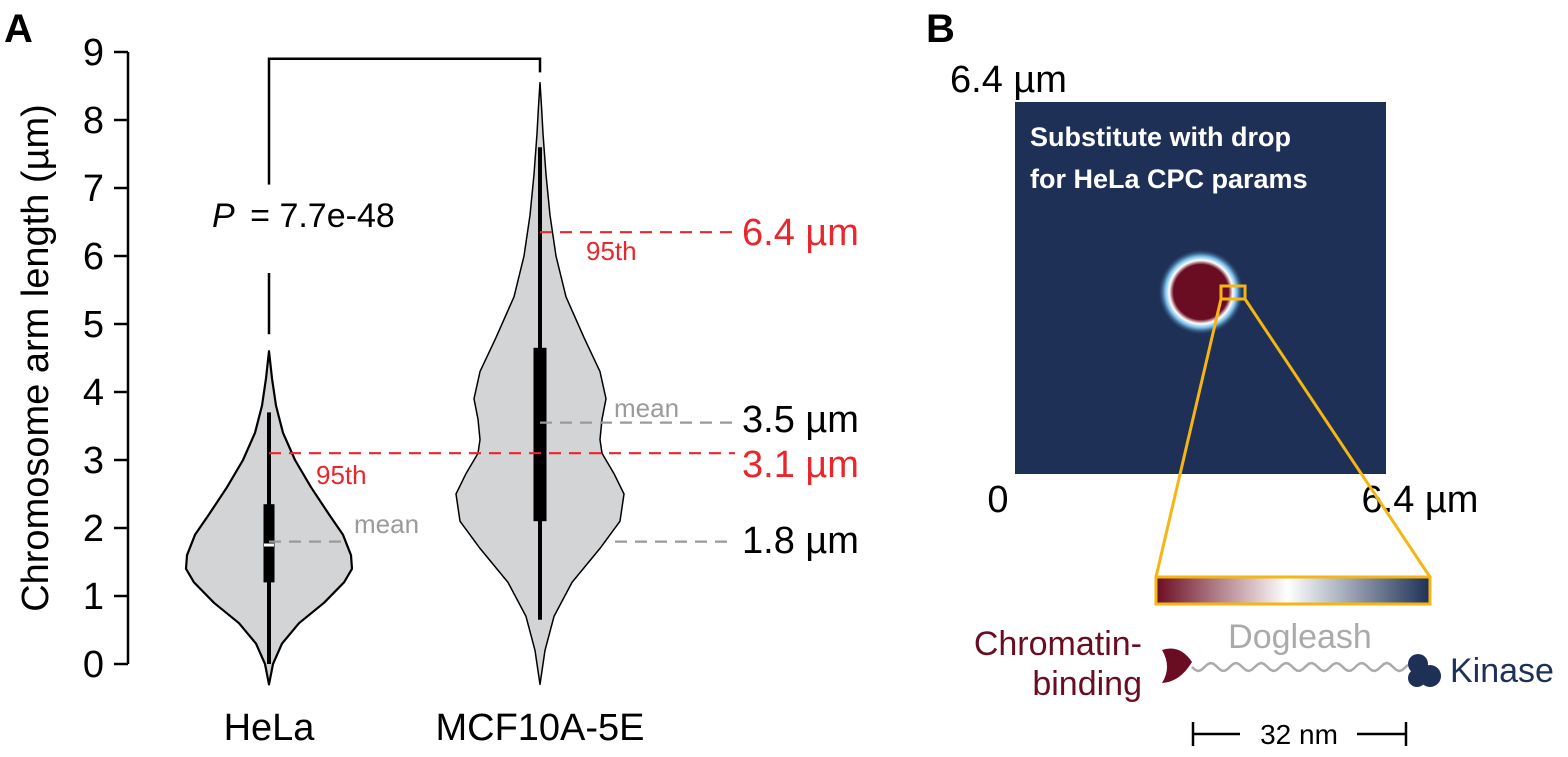  What do you see at coordinates (646, 408) in the screenshot?
I see `mcf-mean-label: mean` at bounding box center [646, 408].